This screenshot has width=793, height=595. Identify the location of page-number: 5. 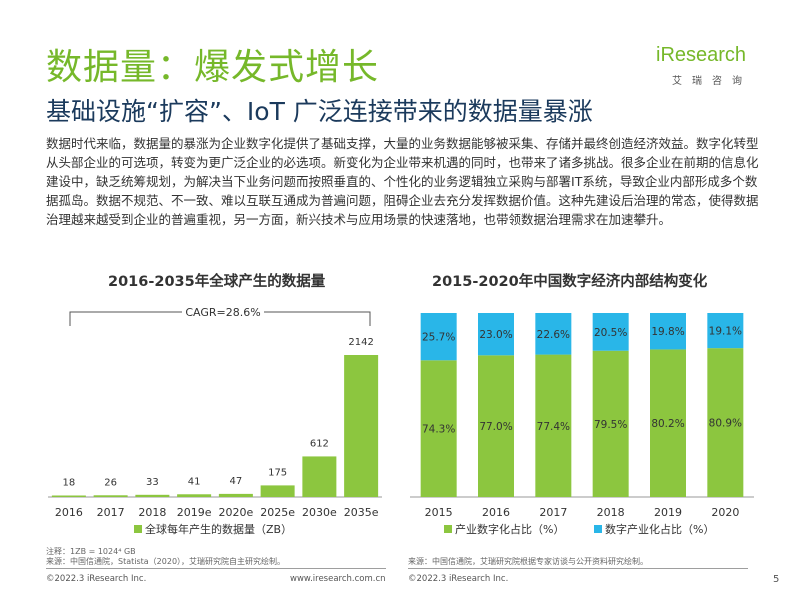
(776, 579).